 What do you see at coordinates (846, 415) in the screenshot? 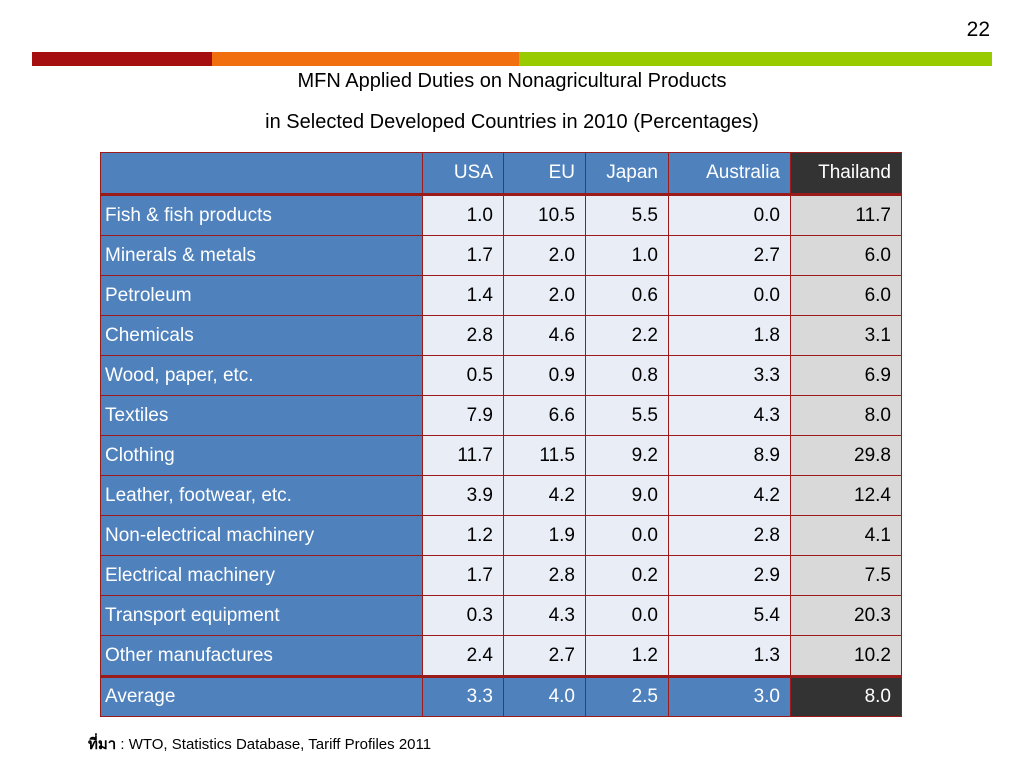
I see `cell-thailand: 8.0` at bounding box center [846, 415].